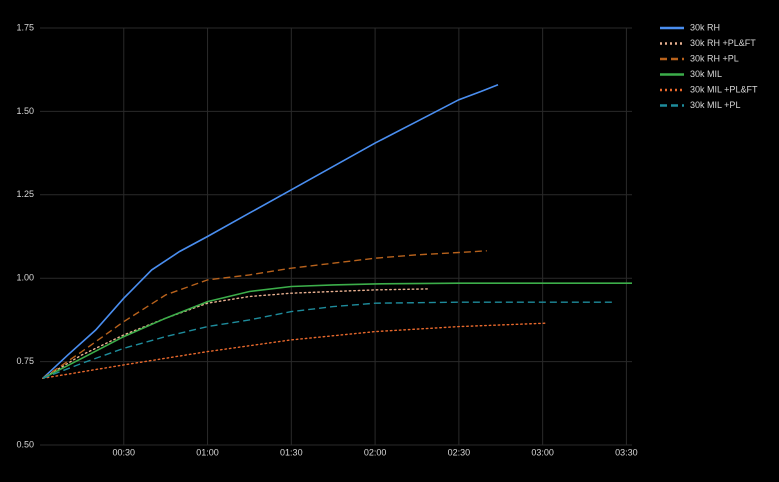 This screenshot has height=482, width=779. What do you see at coordinates (291, 452) in the screenshot?
I see `x-tick-label: 01:30` at bounding box center [291, 452].